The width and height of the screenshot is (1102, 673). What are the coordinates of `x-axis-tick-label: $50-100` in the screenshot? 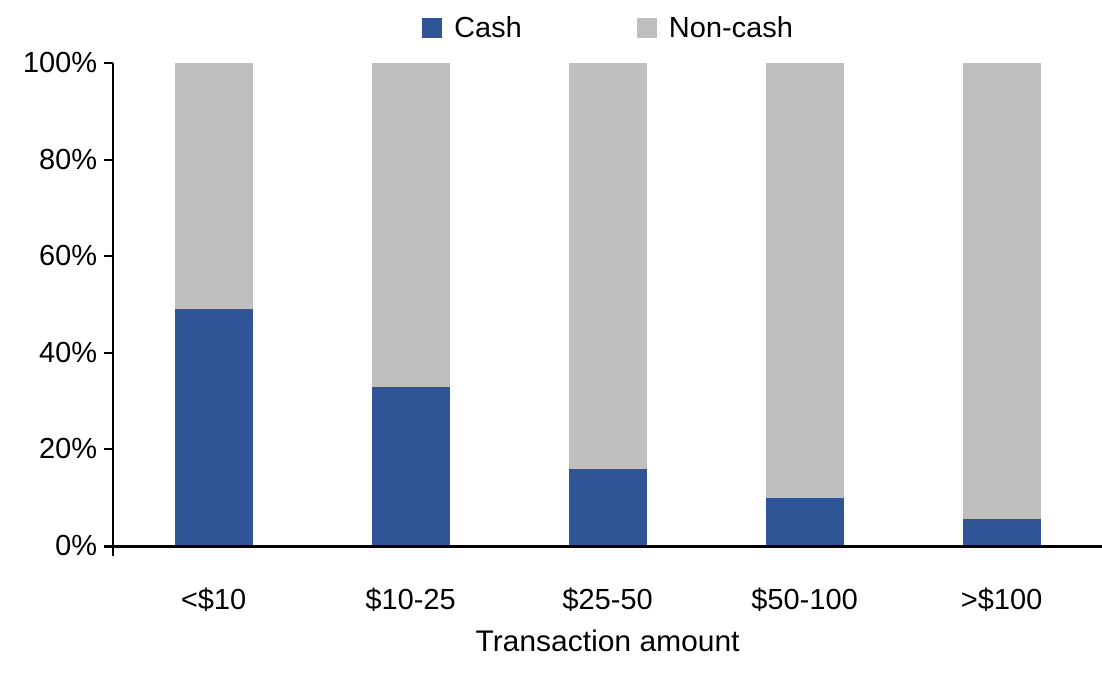 It's located at (804, 600).